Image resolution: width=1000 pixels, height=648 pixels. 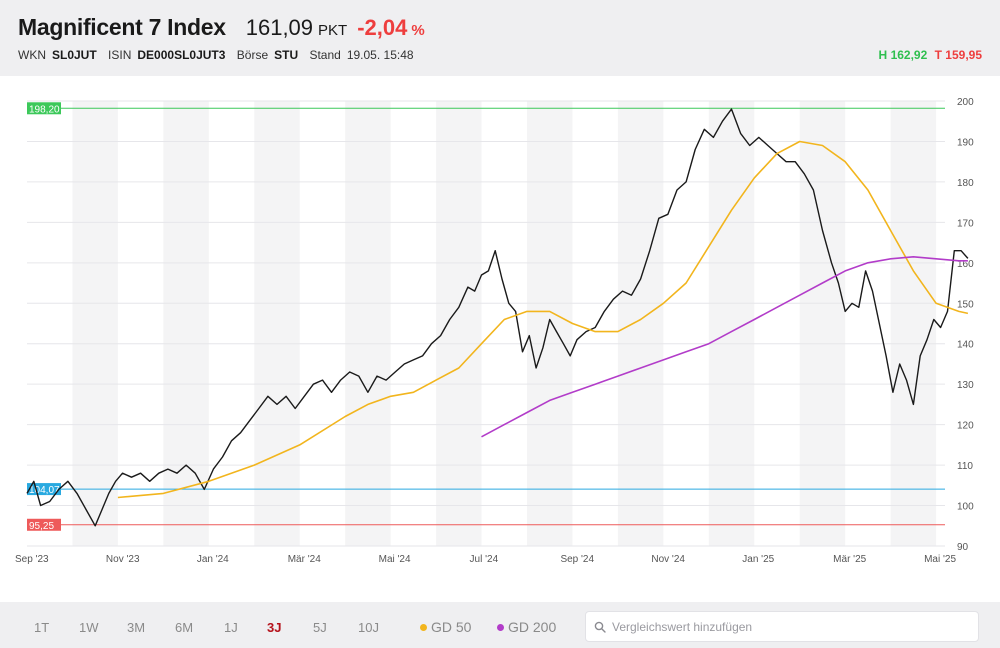 I want to click on range-10j: 10J, so click(x=368, y=627).